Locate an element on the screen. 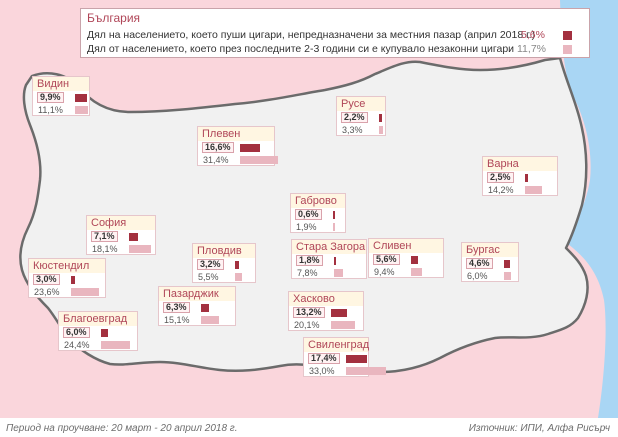 The width and height of the screenshot is (618, 437). region-name: Плевен is located at coordinates (221, 134).